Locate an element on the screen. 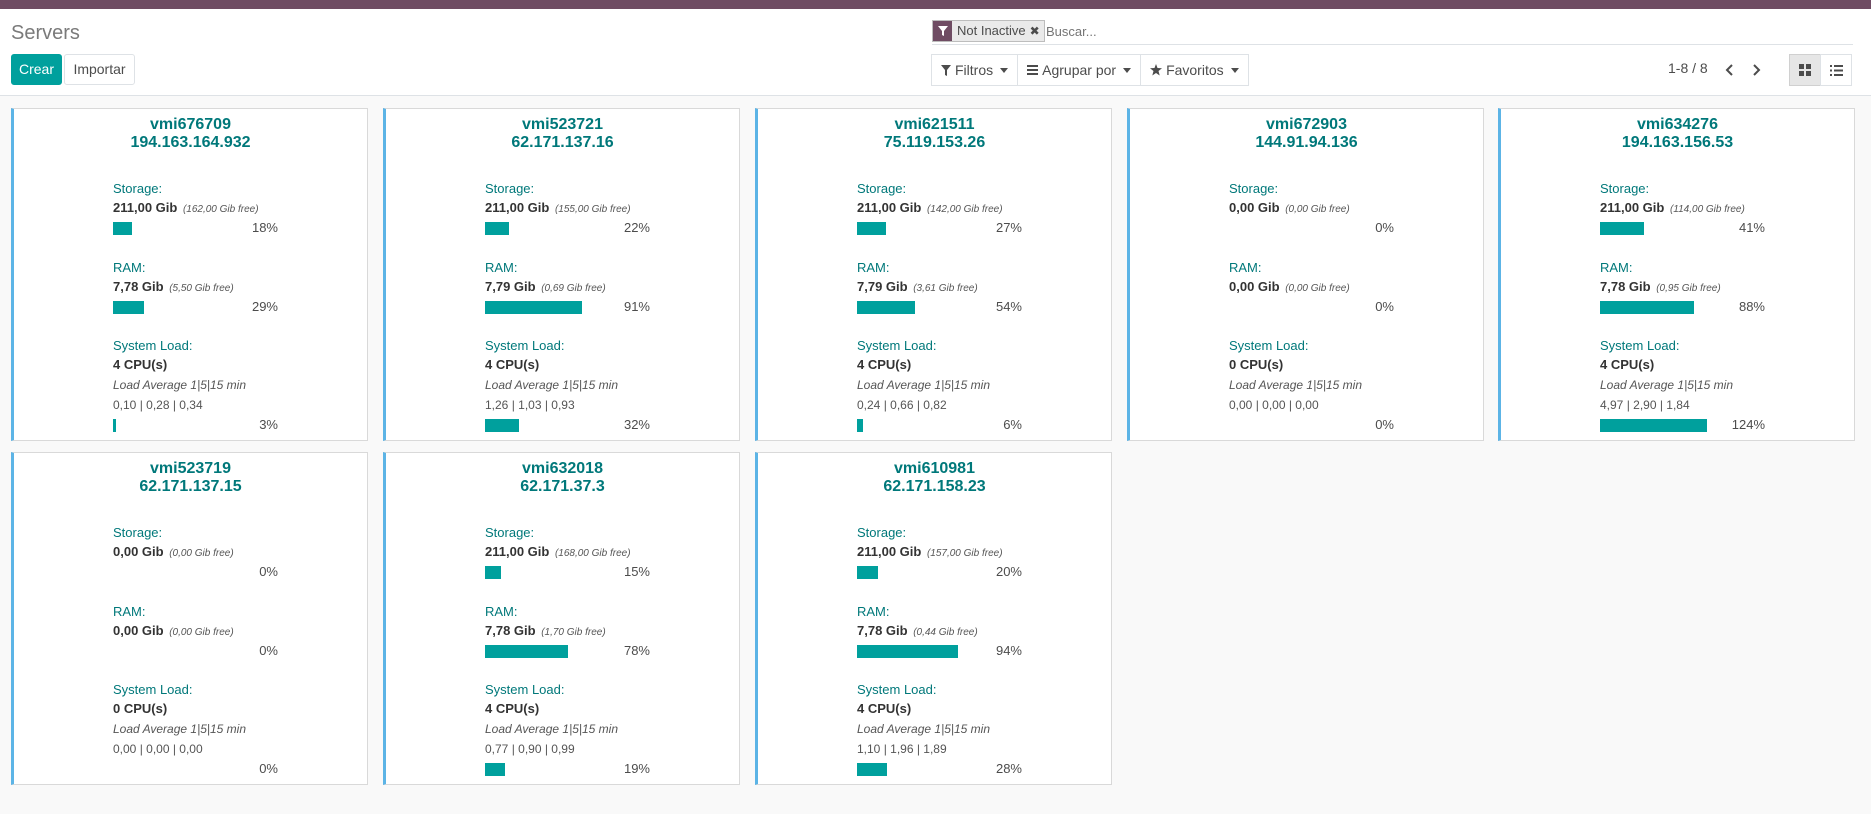 The width and height of the screenshot is (1871, 814). pager-previous-button is located at coordinates (1729, 70).